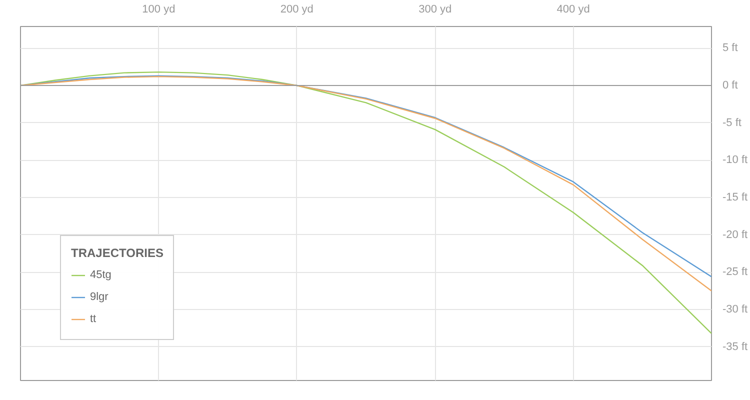  Describe the element at coordinates (730, 48) in the screenshot. I see `y-tick-label: 5 ft` at that location.